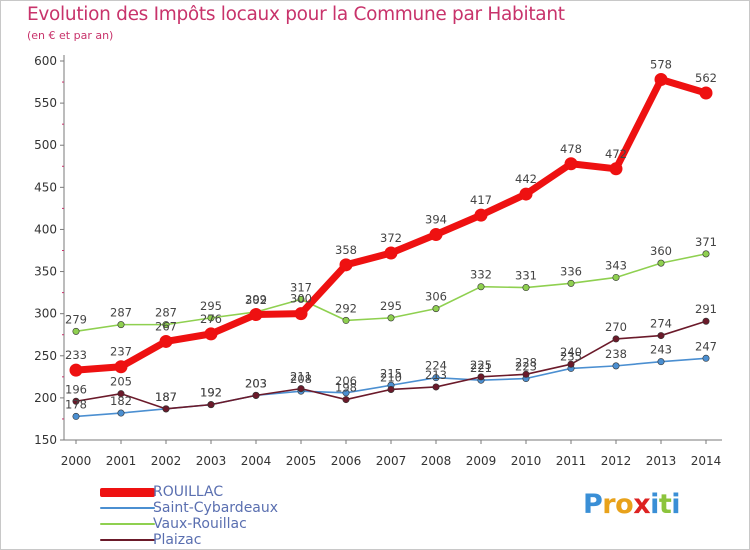 This screenshot has width=750, height=550. Describe the element at coordinates (45, 272) in the screenshot. I see `y-tick-label: 350` at that location.